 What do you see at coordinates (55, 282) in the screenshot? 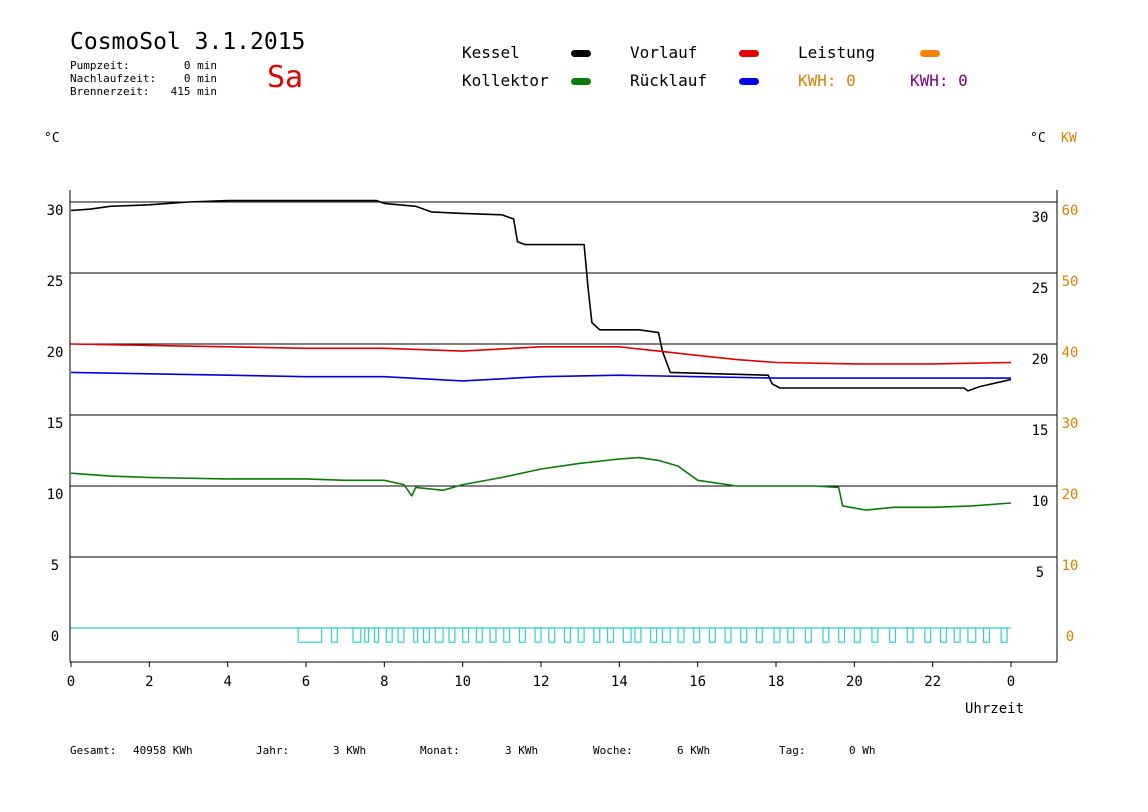
I see `y-left-tick-label-25: 25` at bounding box center [55, 282].